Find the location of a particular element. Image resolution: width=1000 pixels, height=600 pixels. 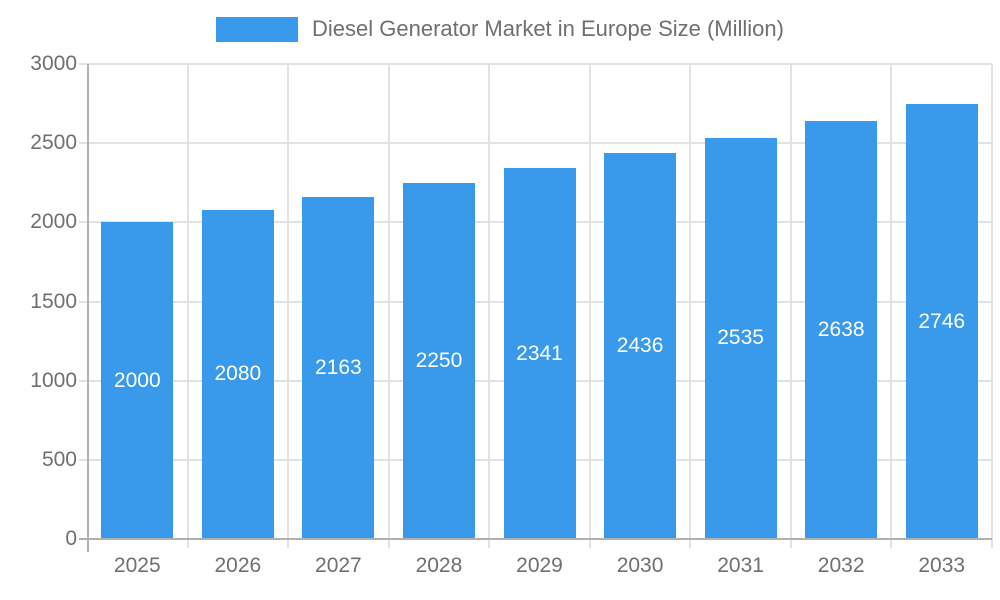

bar-2027: 2163 is located at coordinates (338, 367).